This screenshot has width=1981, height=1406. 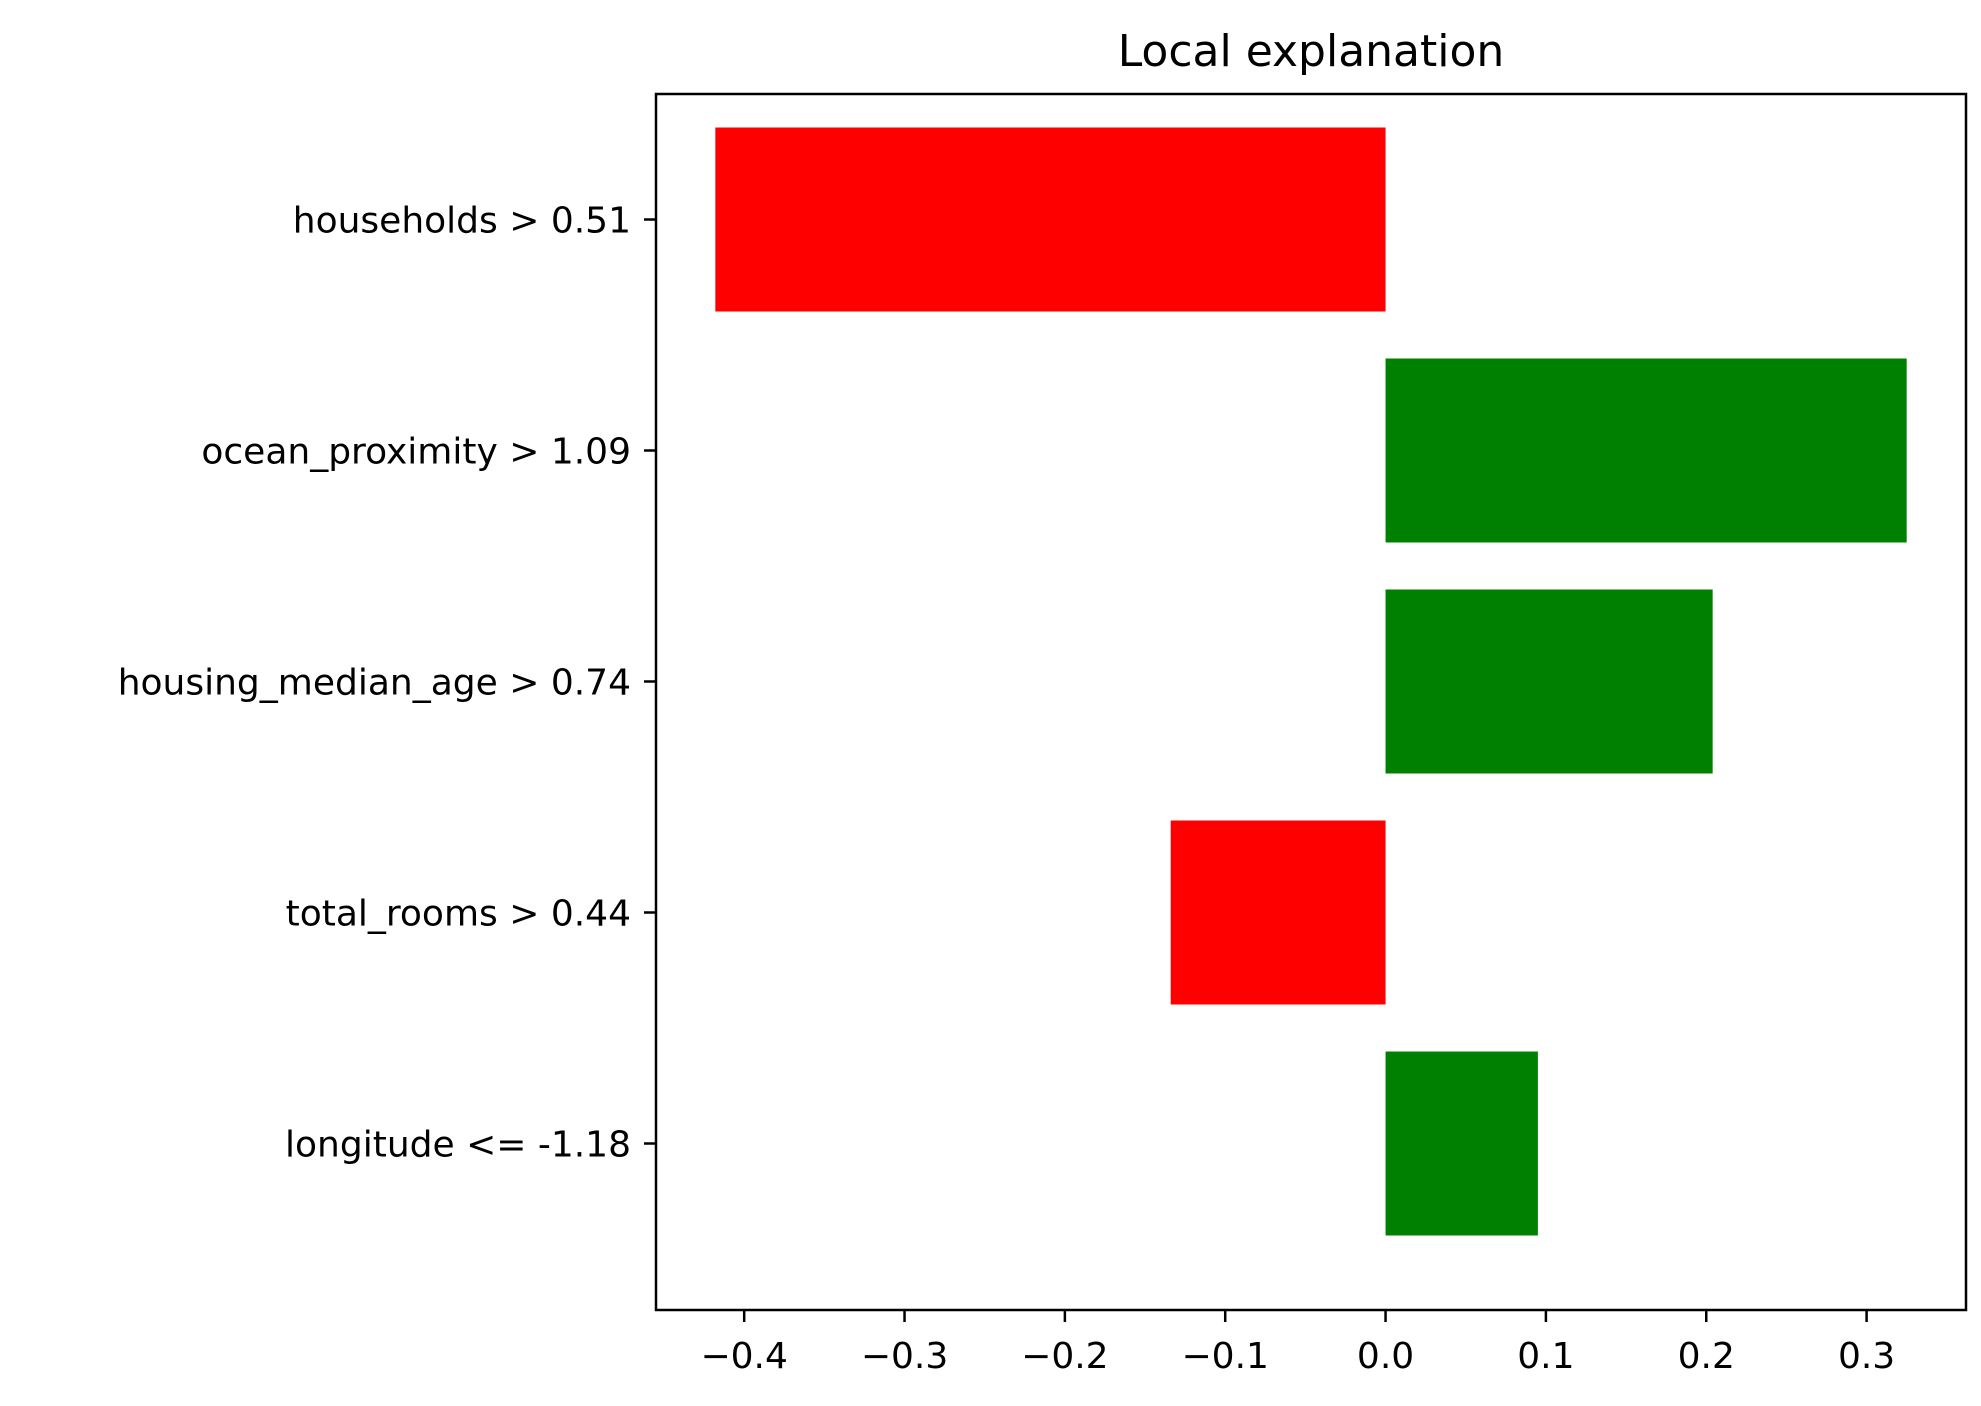 I want to click on x-tick-label: 0.1, so click(x=1545, y=1356).